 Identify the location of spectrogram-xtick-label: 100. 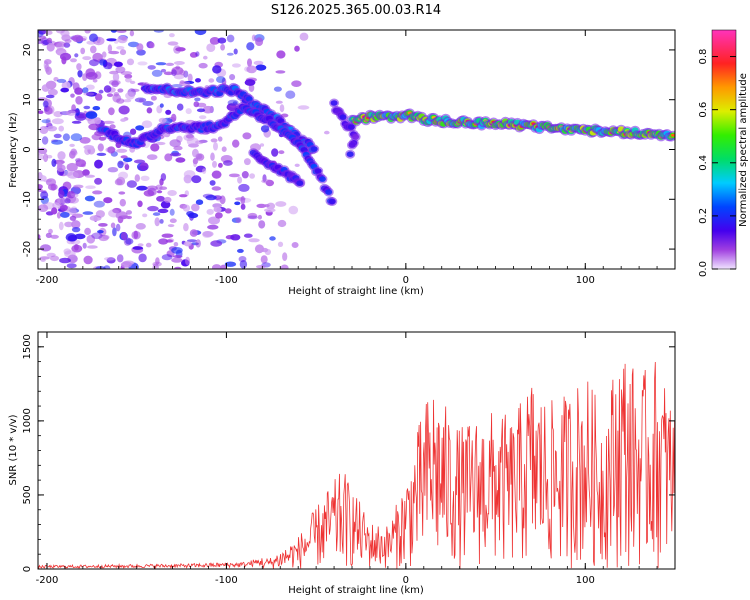
(585, 280).